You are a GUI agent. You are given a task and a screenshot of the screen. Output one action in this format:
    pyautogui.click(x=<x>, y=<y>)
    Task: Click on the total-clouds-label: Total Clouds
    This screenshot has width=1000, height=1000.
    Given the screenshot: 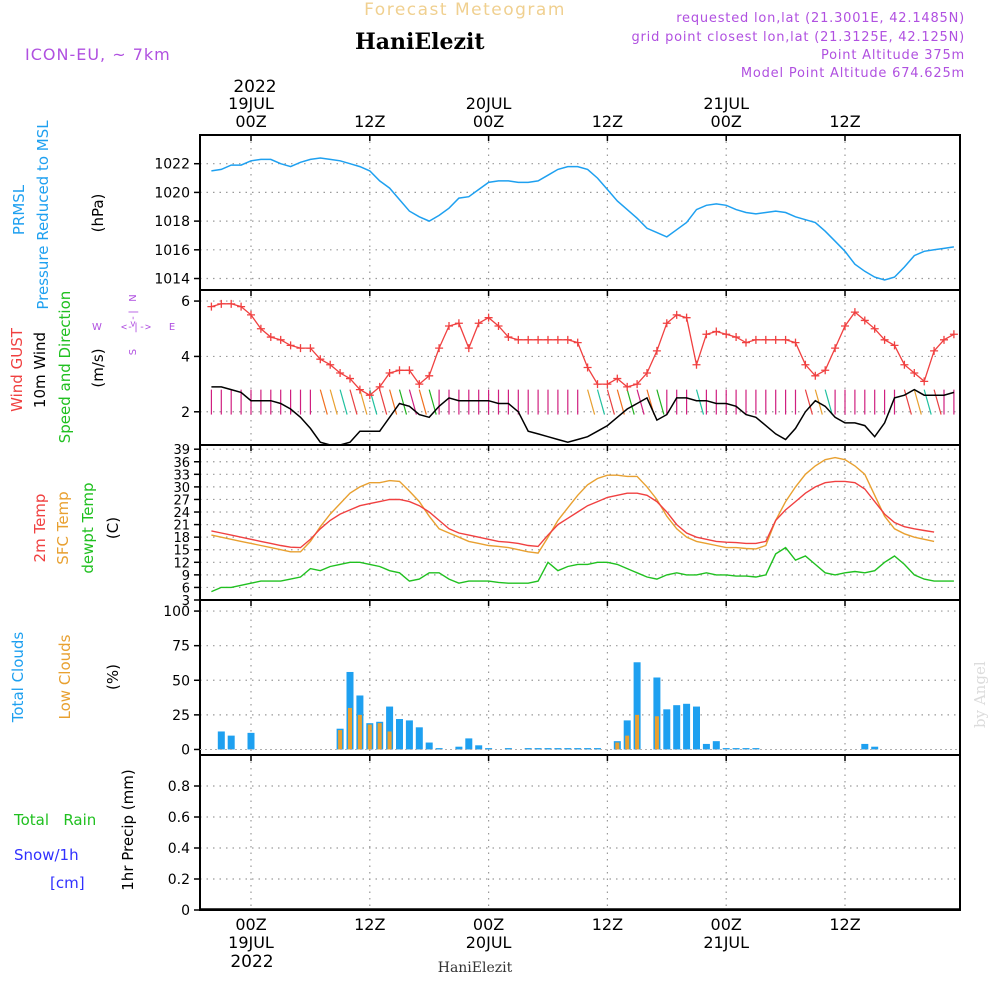 What is the action you would take?
    pyautogui.click(x=18, y=678)
    